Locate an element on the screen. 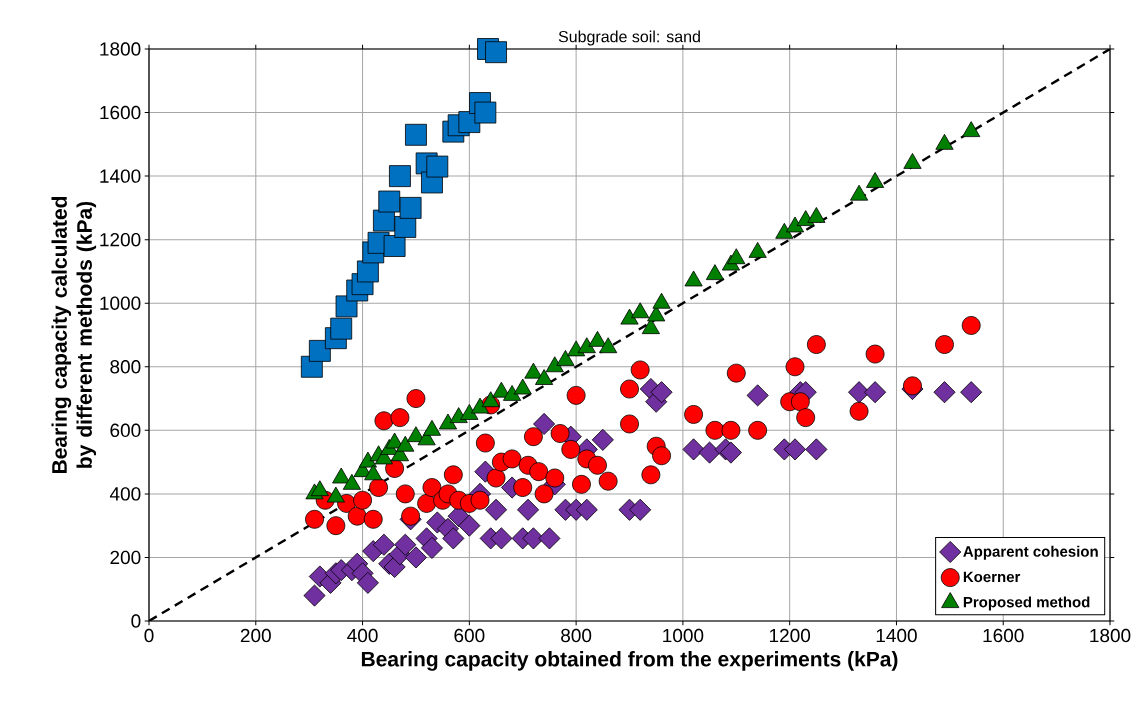 Image resolution: width=1148 pixels, height=713 pixels. x-tick-label: 1000 is located at coordinates (683, 635).